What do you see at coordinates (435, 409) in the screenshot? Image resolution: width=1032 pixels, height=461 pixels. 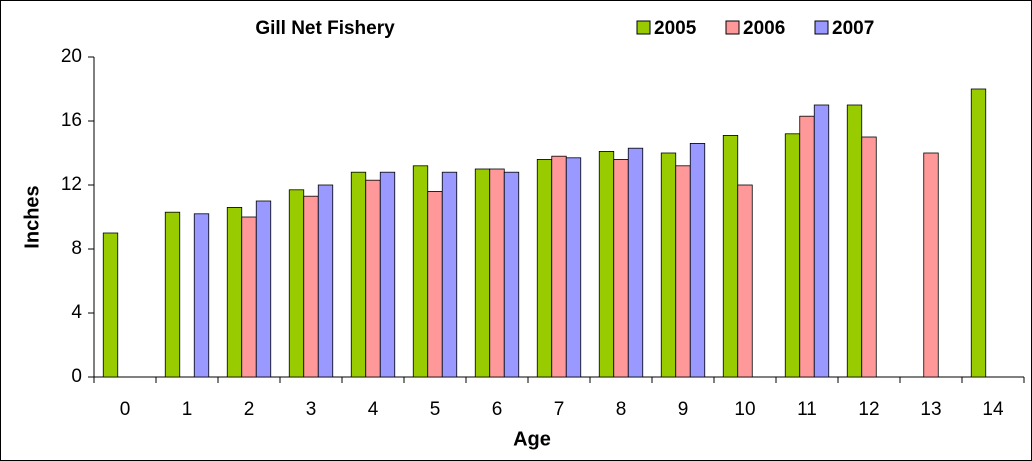 I see `x-tick-label: 5` at bounding box center [435, 409].